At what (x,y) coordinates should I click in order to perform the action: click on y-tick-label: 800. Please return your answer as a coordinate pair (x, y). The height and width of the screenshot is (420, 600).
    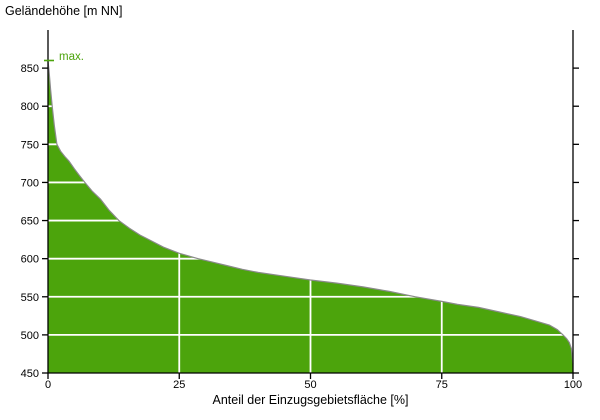
    Looking at the image, I should click on (30, 107).